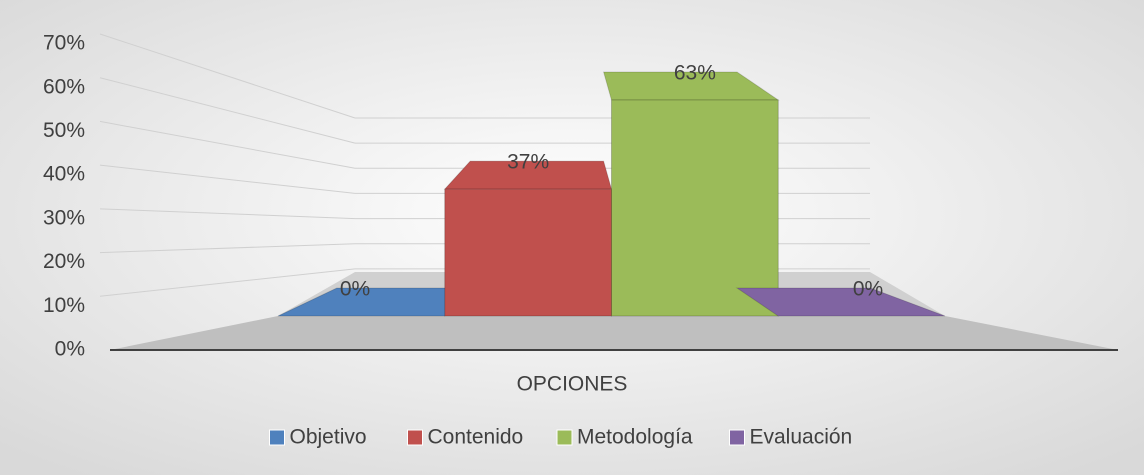 Image resolution: width=1144 pixels, height=475 pixels. I want to click on legend-label: Evaluación, so click(801, 437).